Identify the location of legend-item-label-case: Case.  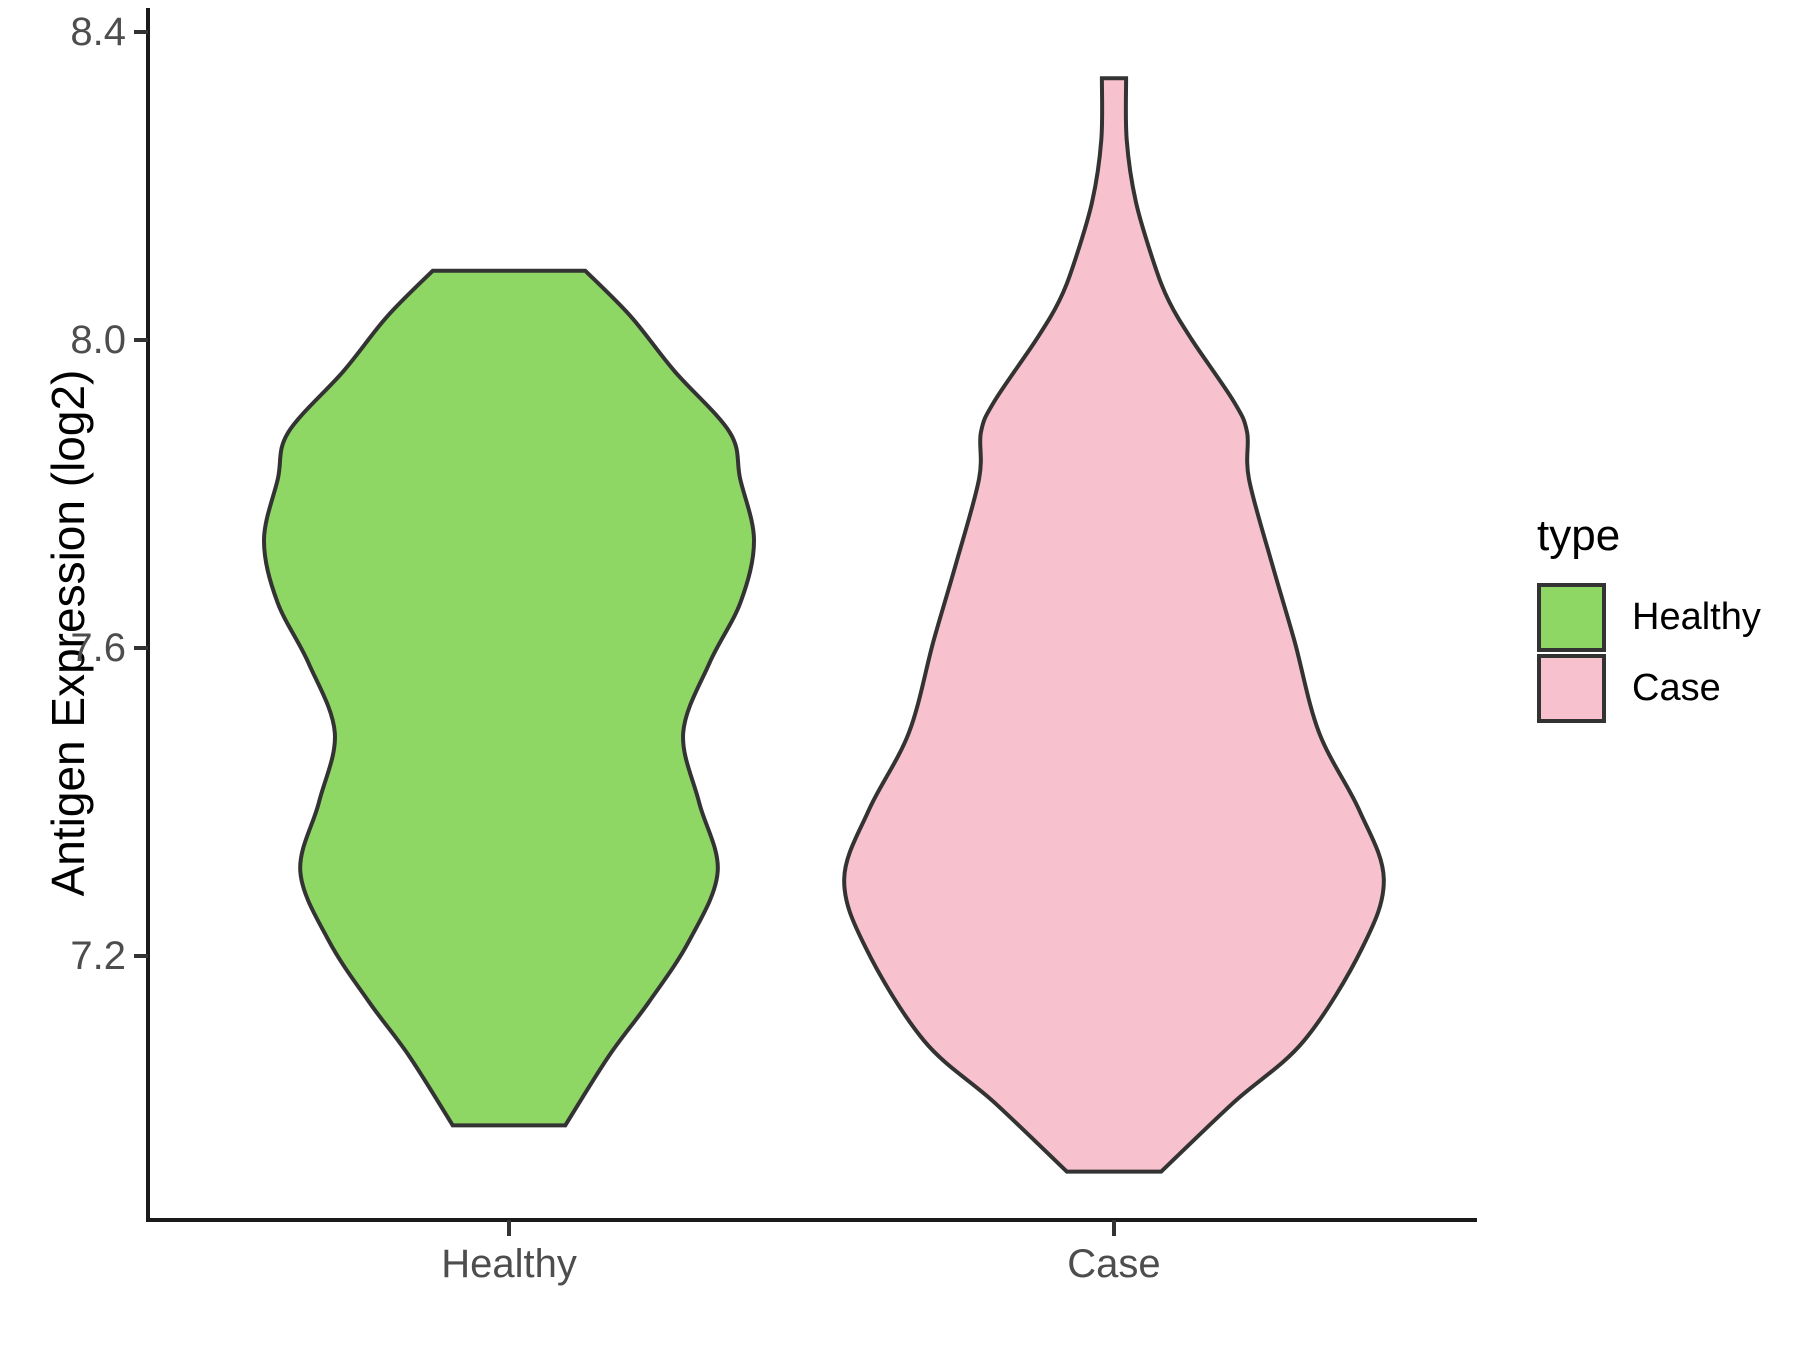
(1676, 688).